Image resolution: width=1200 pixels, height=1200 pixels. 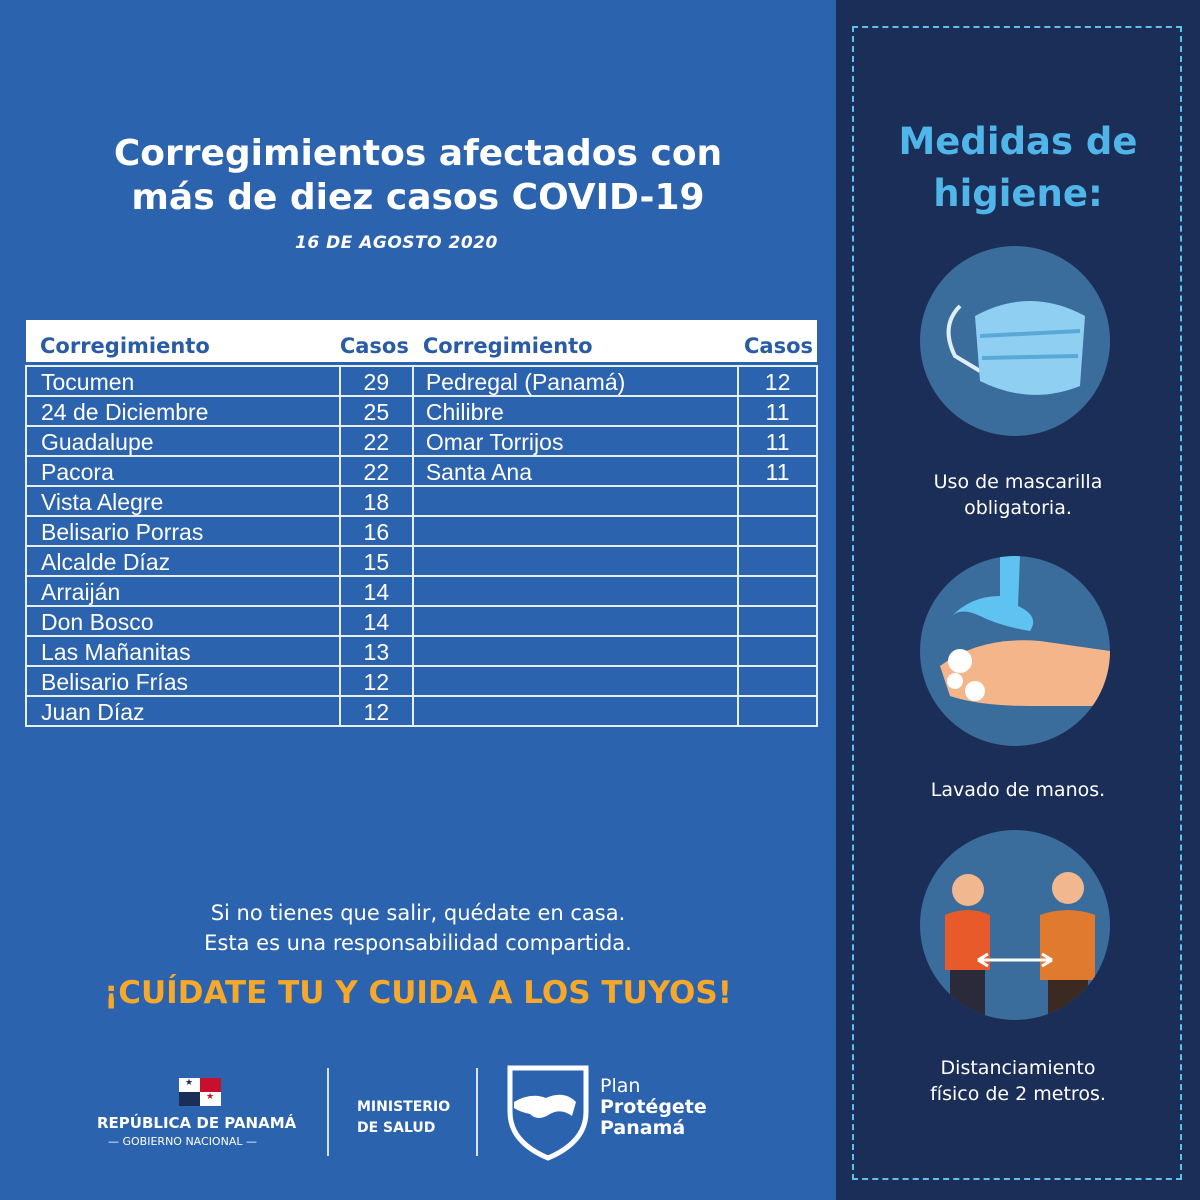 I want to click on sidebar-title: Medidas de higiene:, so click(x=1018, y=168).